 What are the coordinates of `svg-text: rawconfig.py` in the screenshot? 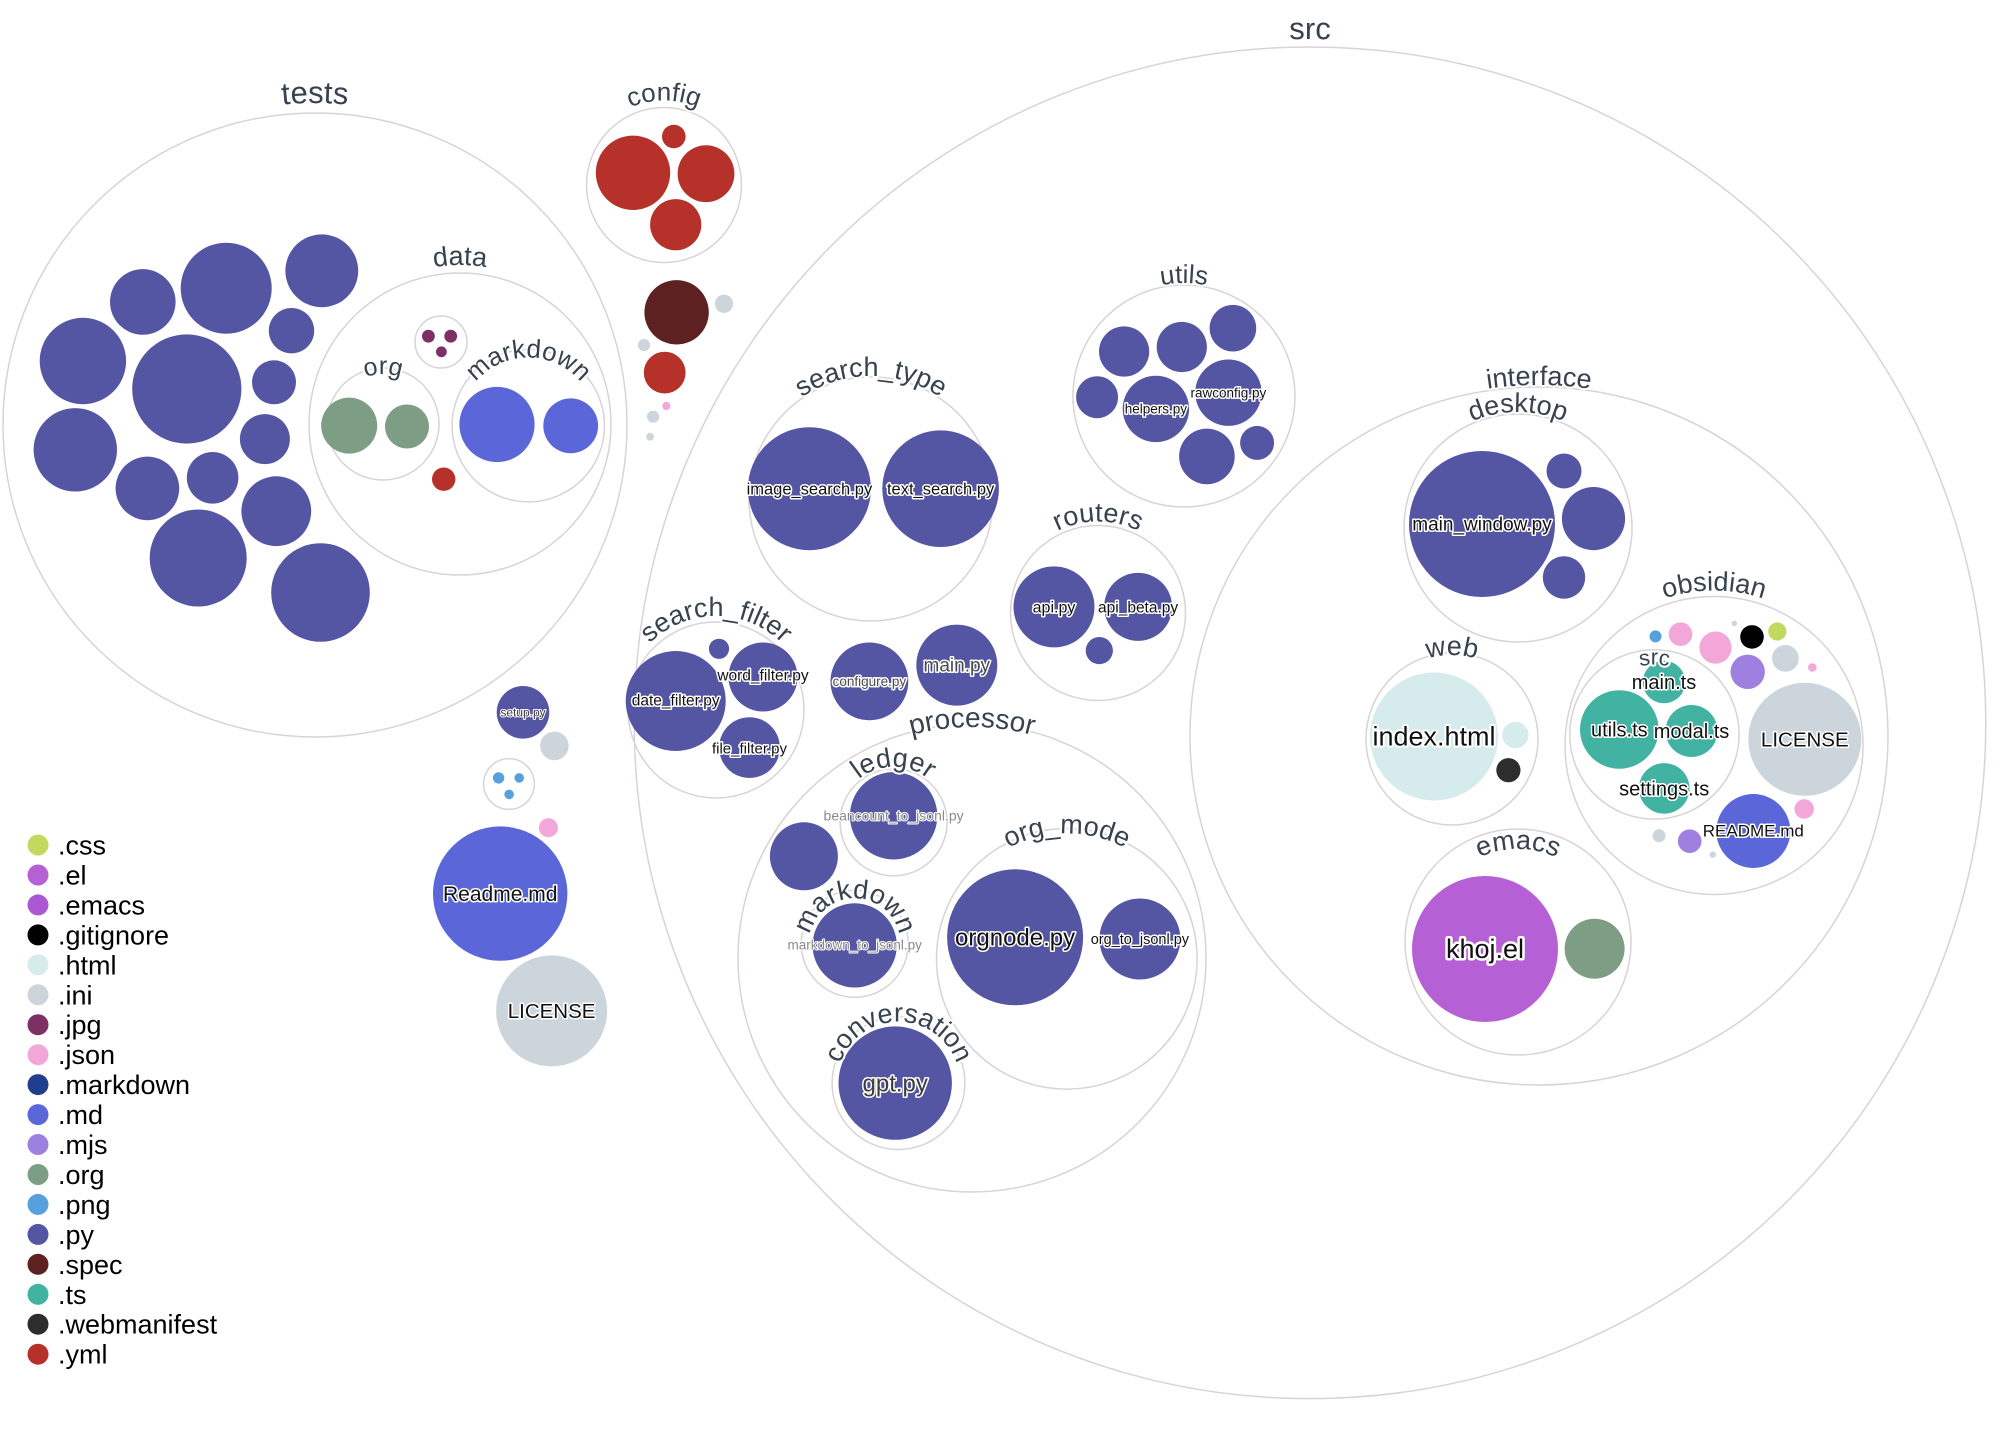 It's located at (1229, 393).